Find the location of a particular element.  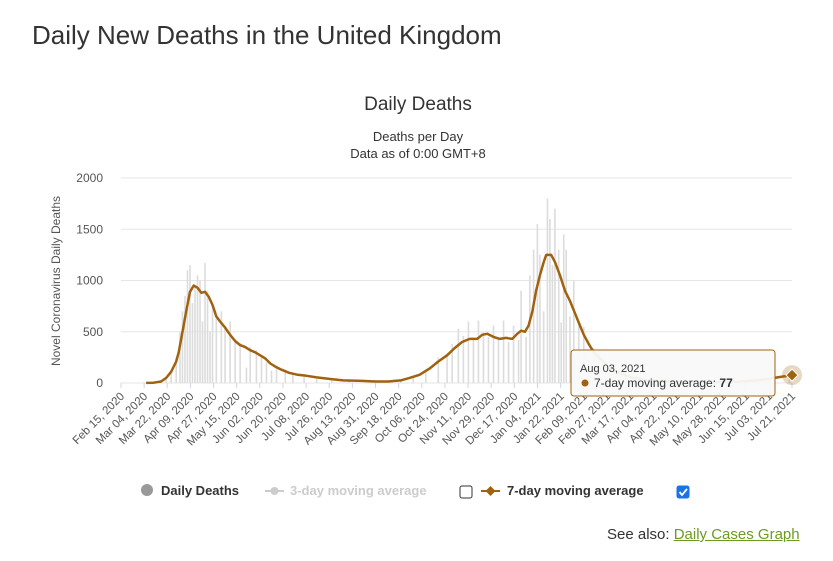

checkbox-7day-box is located at coordinates (683, 492).